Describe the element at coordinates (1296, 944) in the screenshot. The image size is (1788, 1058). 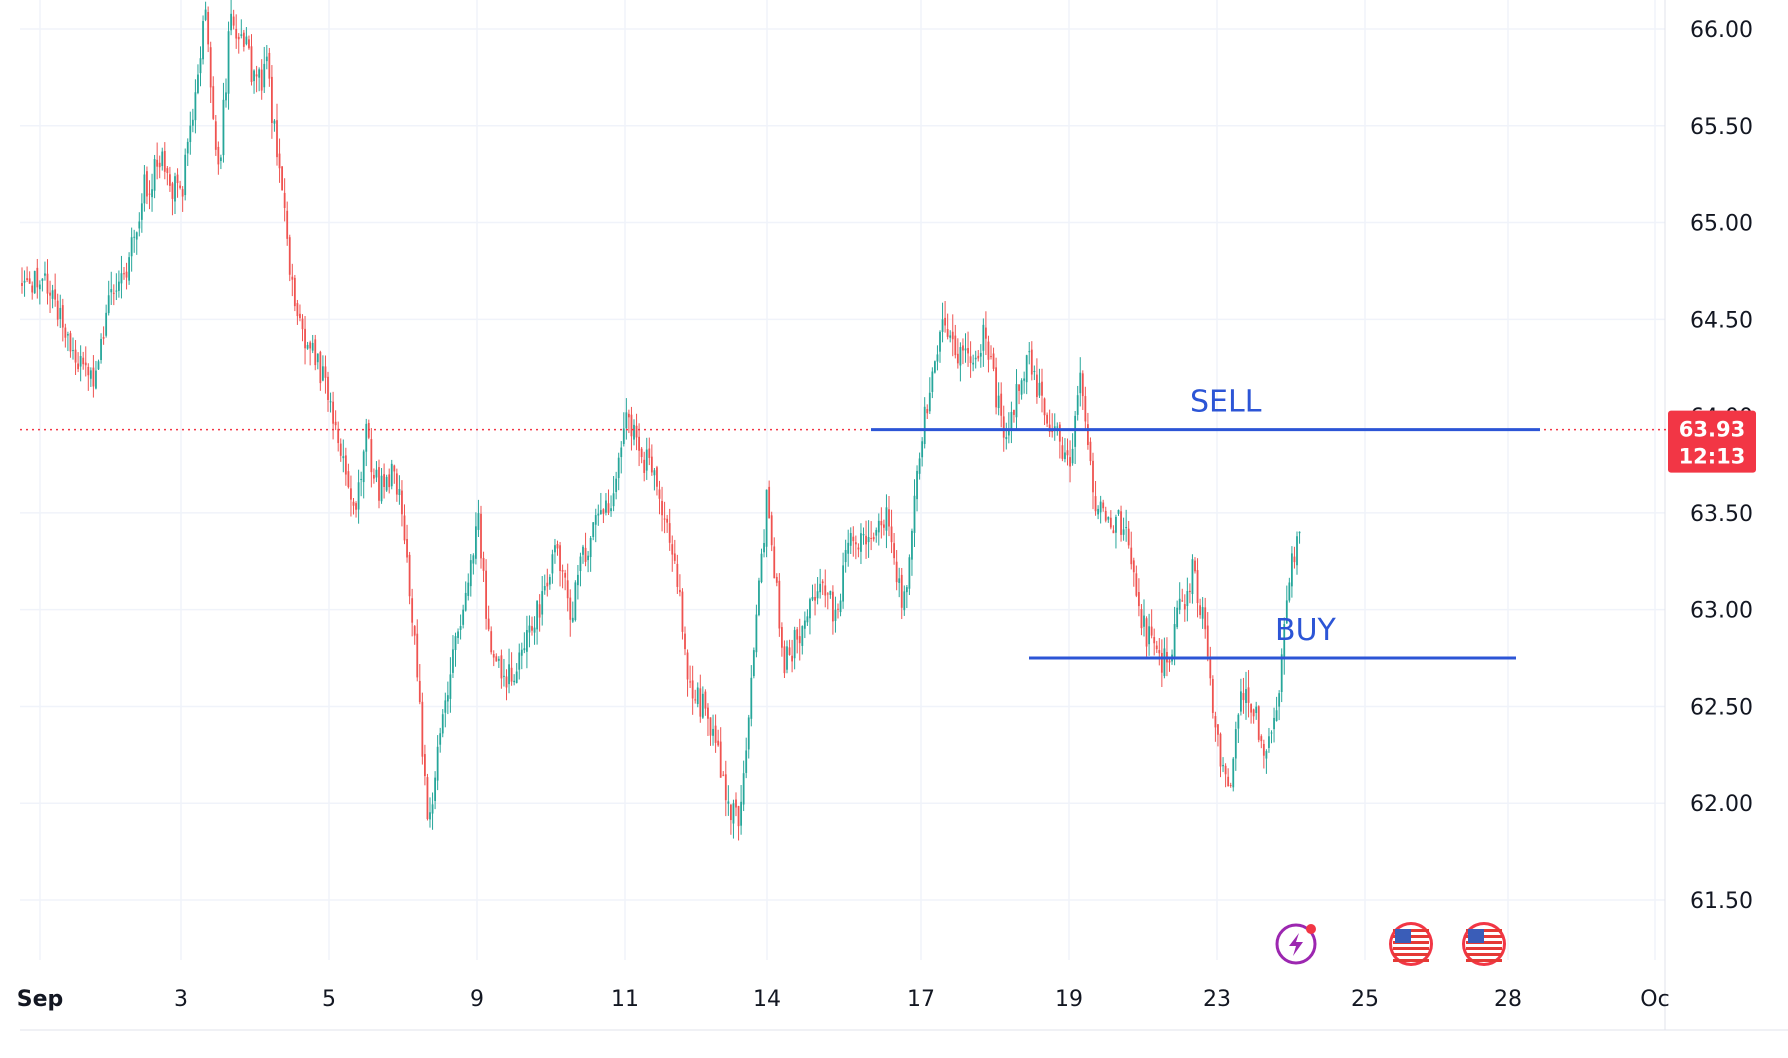
I see `economic-event-flash-icon` at that location.